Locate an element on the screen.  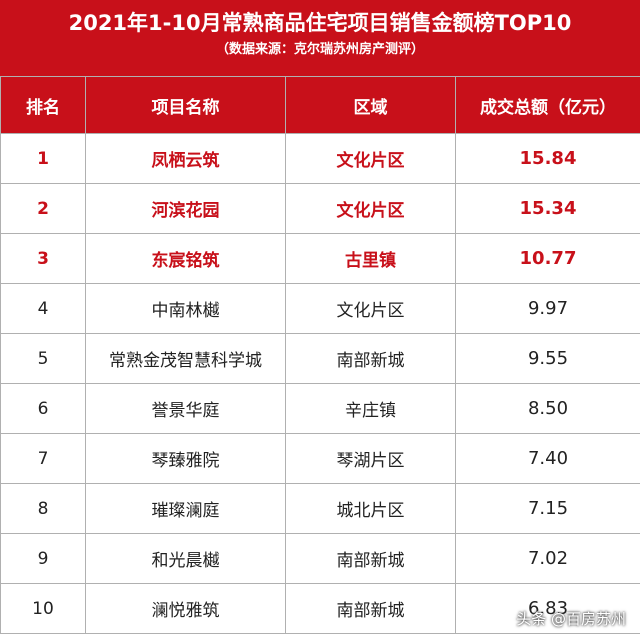
amount-cell: 7.15 is located at coordinates (547, 508).